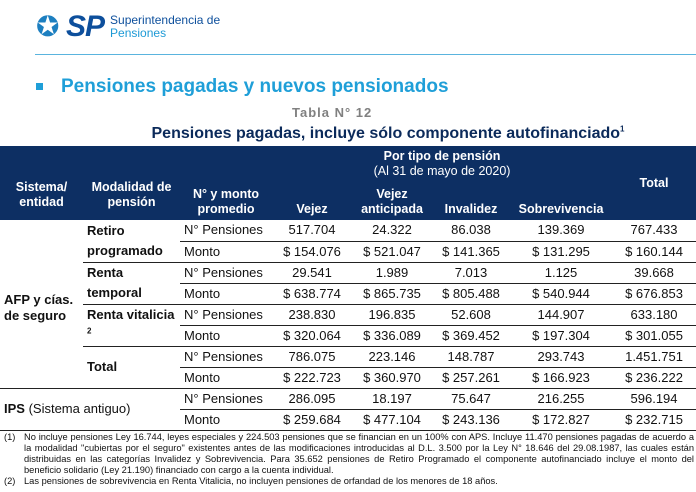  I want to click on value-cell: $ 243.136, so click(471, 419).